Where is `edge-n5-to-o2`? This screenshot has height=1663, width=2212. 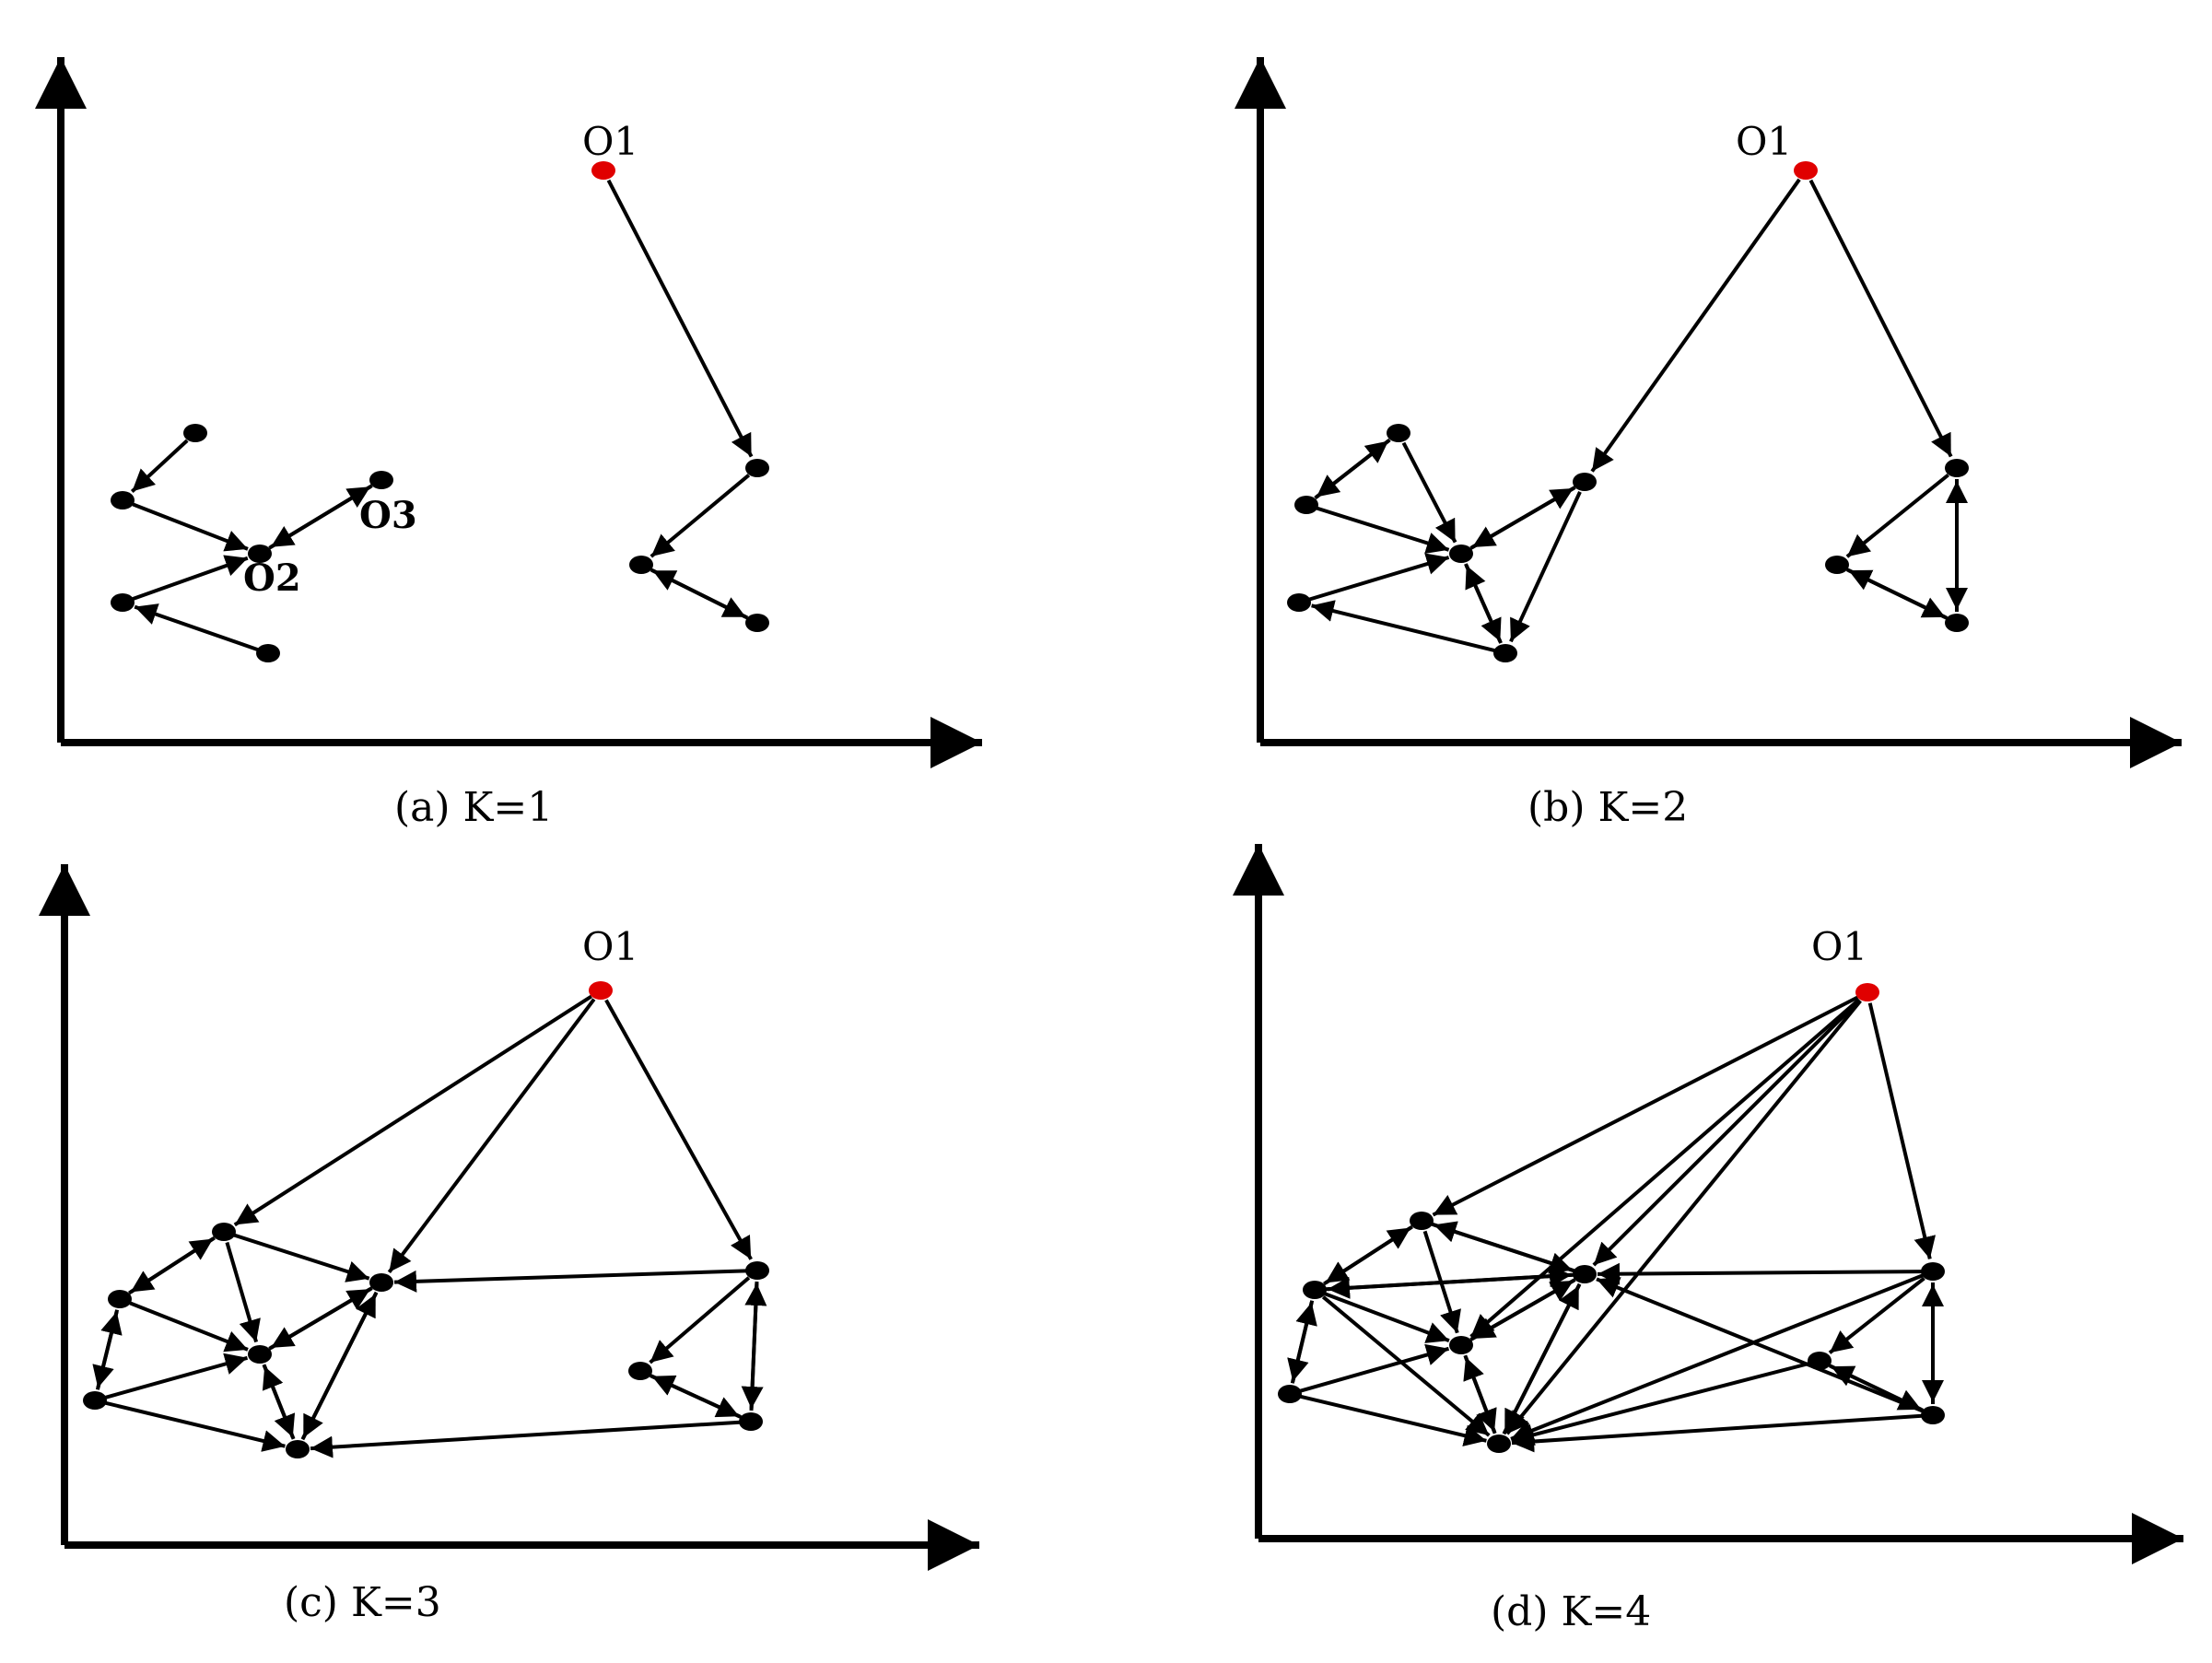 edge-n5-to-o2 is located at coordinates (190, 578).